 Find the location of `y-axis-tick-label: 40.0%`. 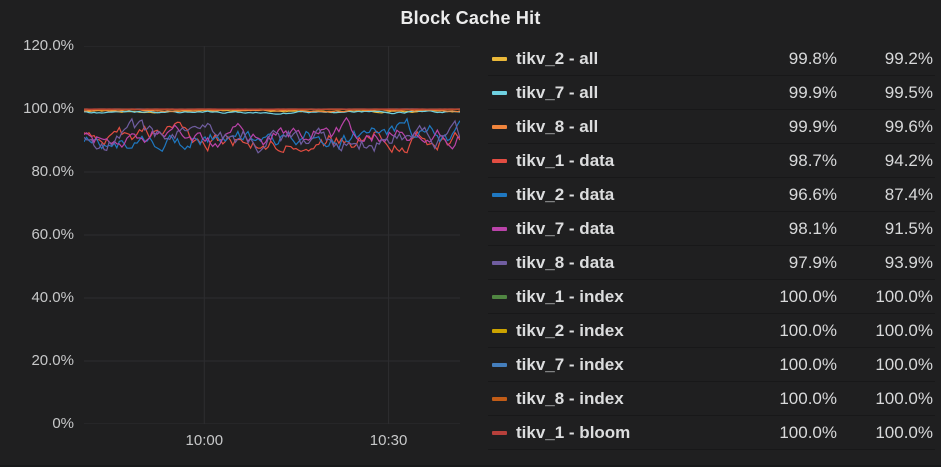

y-axis-tick-label: 40.0% is located at coordinates (52, 297).